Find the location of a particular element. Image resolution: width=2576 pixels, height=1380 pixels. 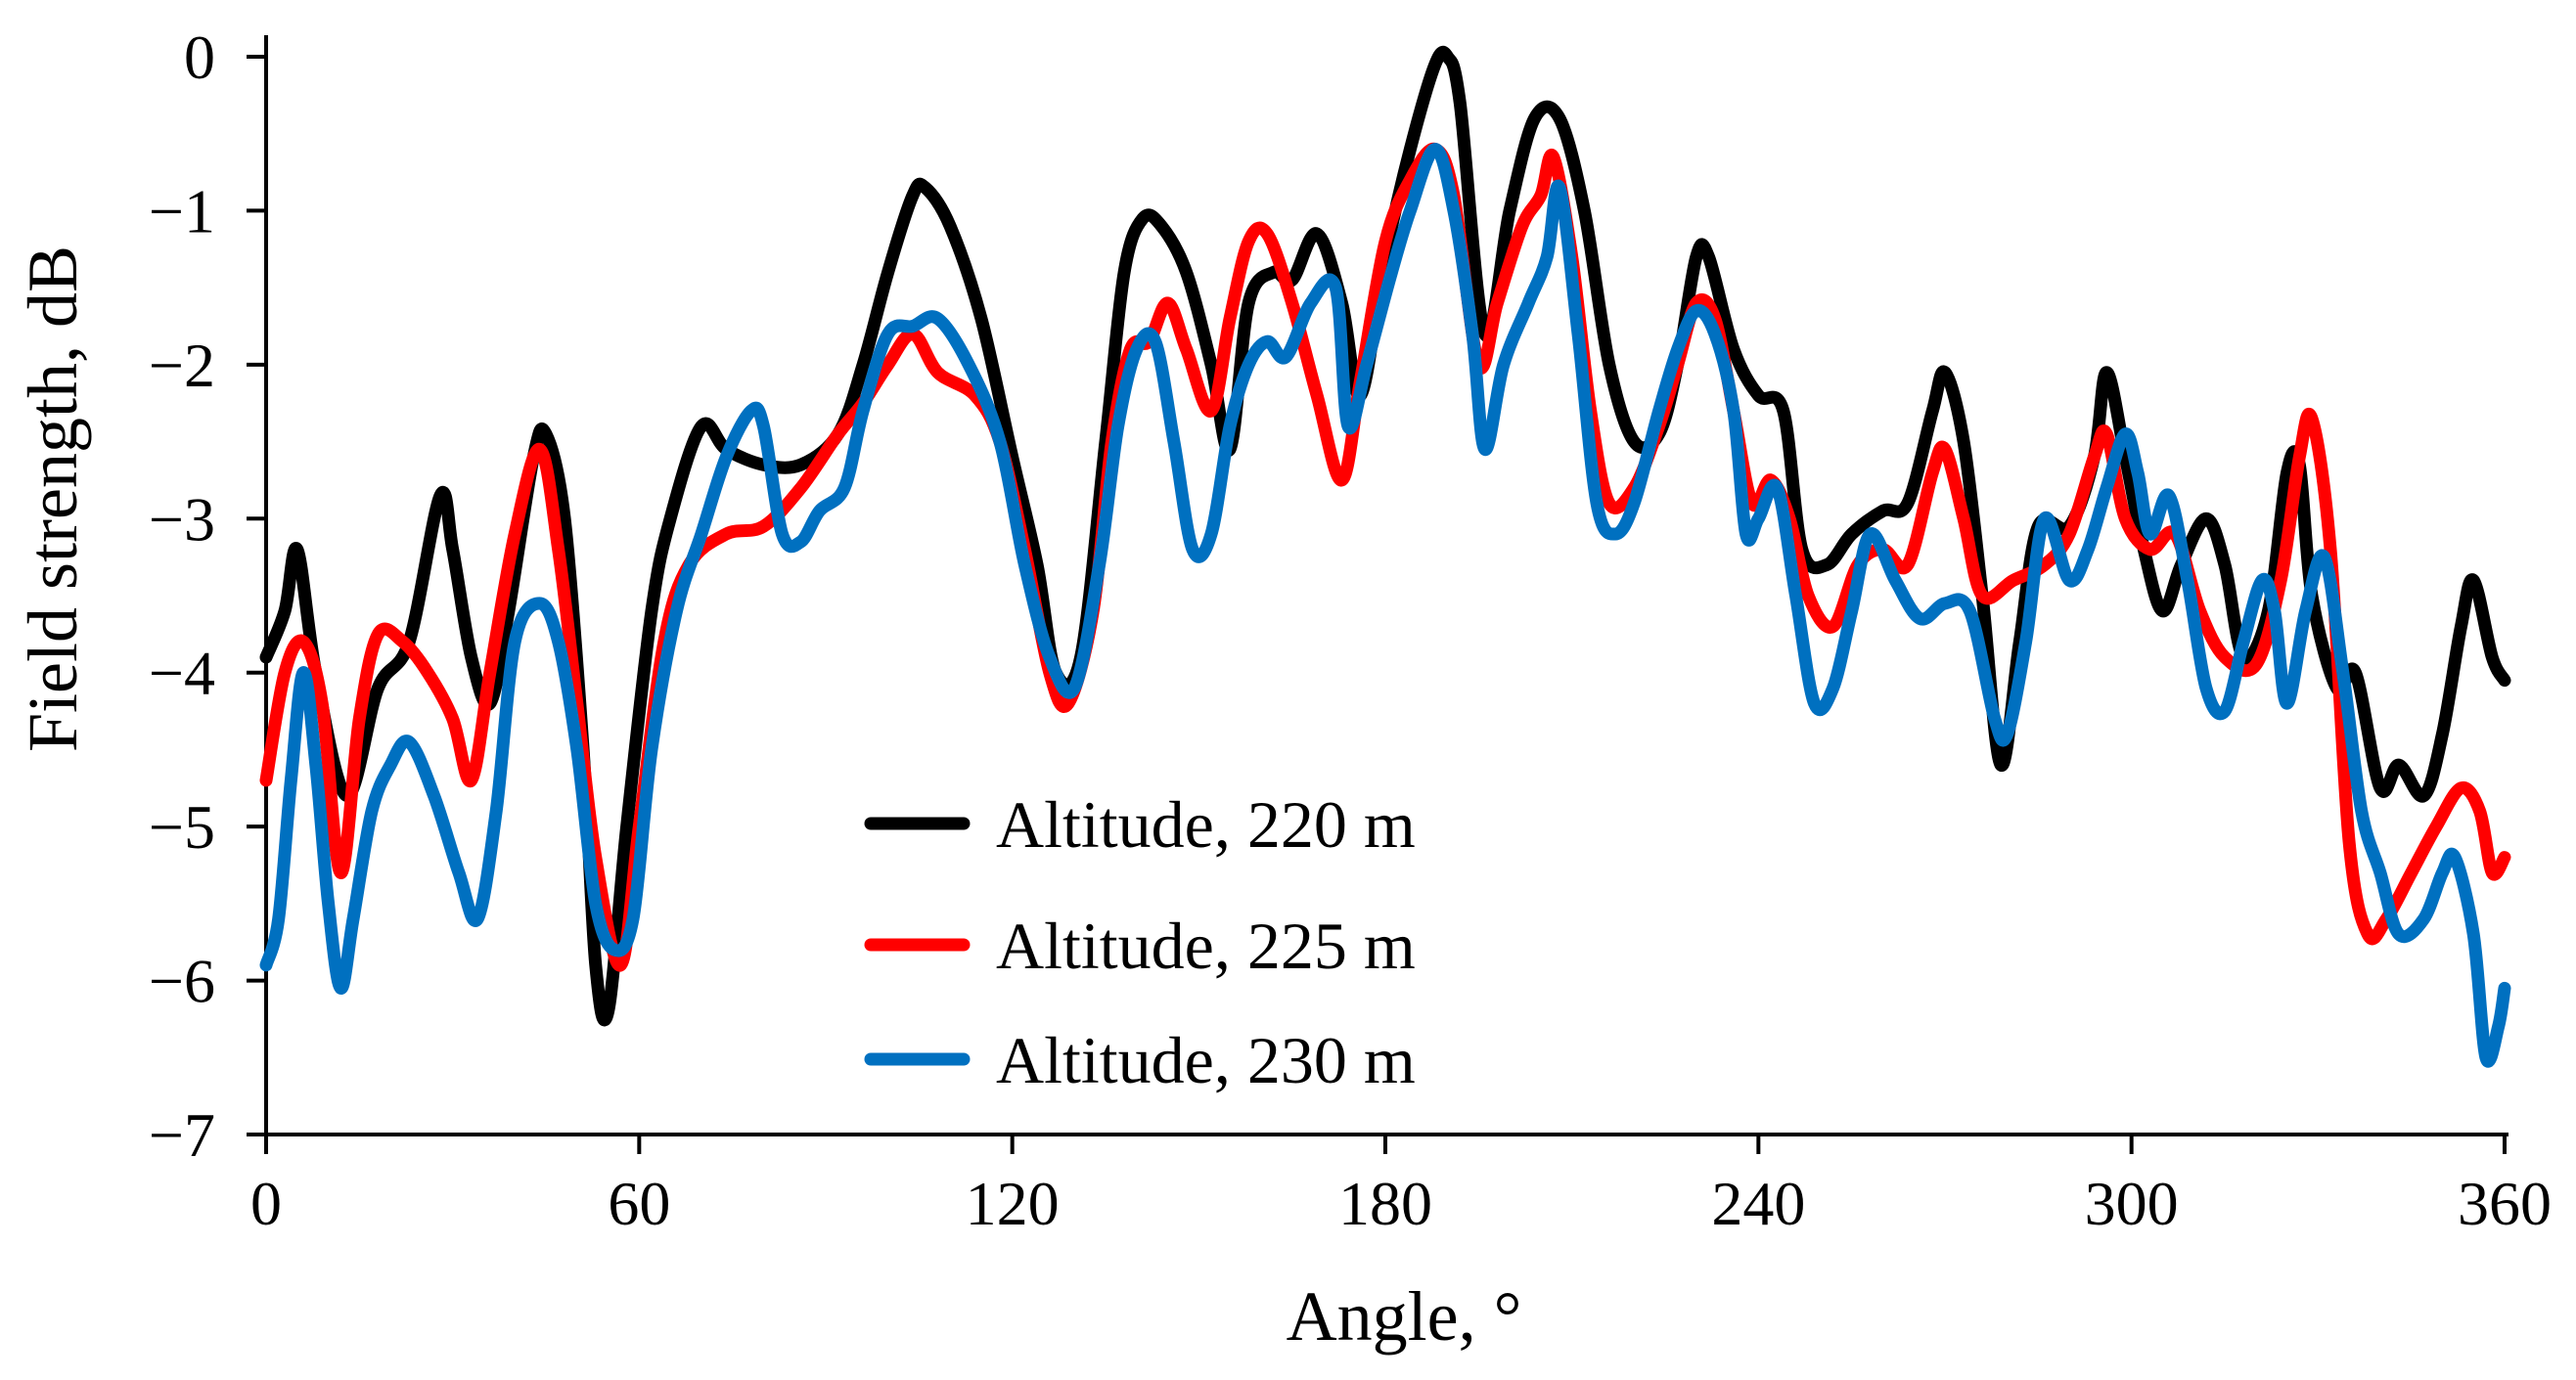

legend-label-225: Altitude, 225 m is located at coordinates (1206, 946).